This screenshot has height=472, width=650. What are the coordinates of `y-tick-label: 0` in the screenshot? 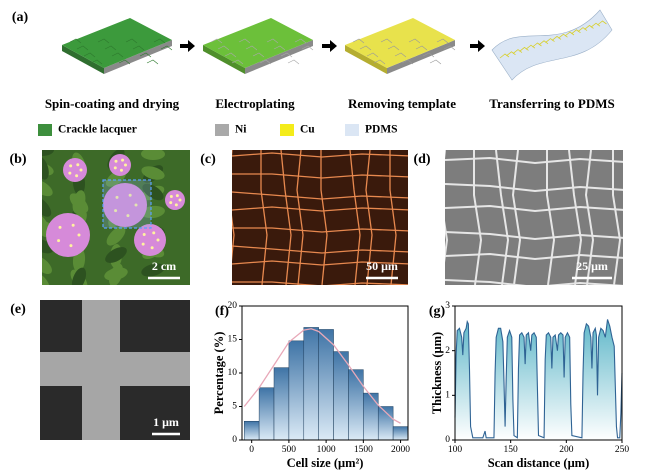 It's located at (447, 440).